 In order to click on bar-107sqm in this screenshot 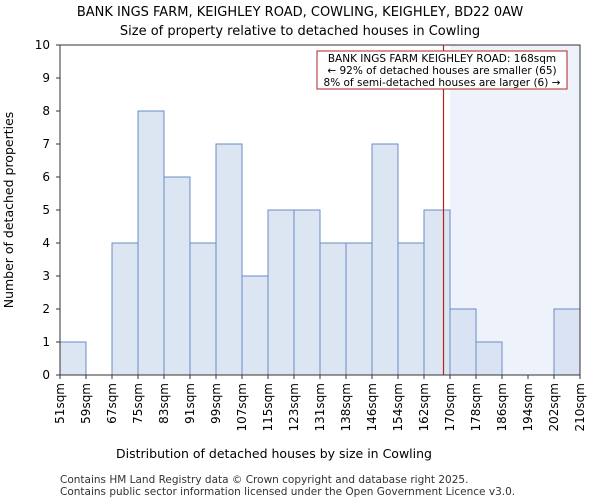, I will do `click(255, 325)`.